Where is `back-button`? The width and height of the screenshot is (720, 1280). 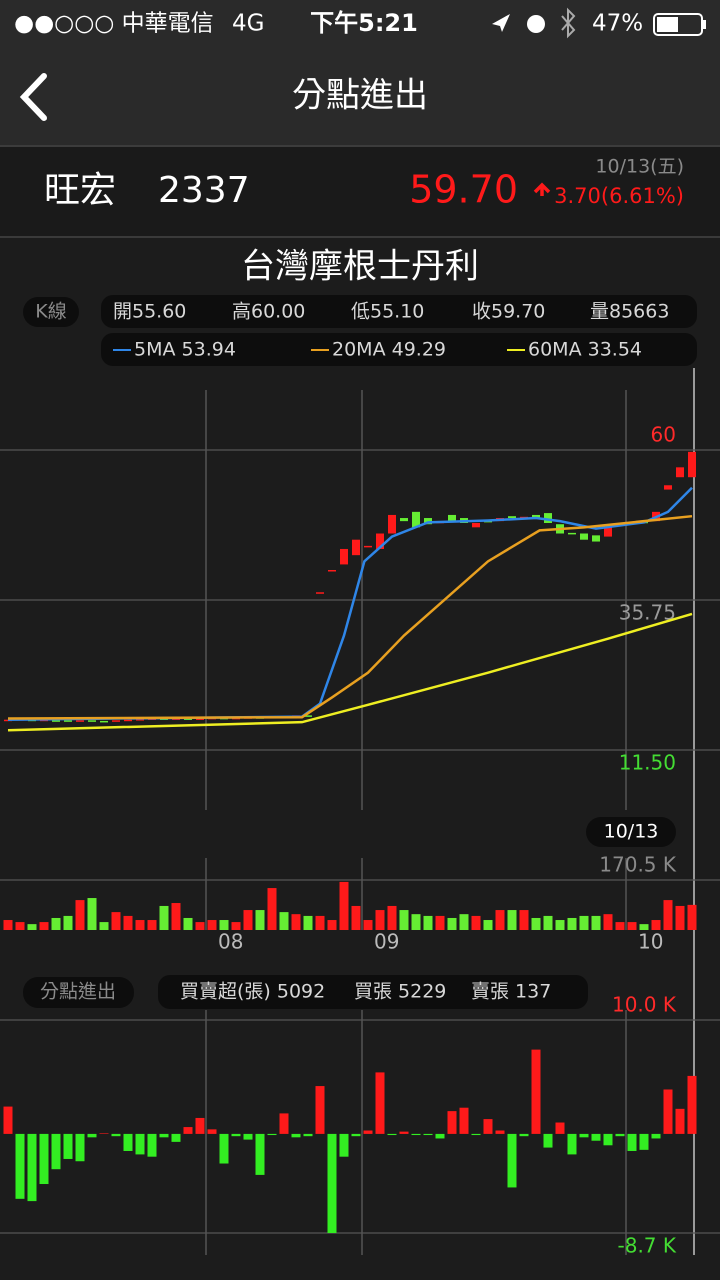
back-button is located at coordinates (33, 97).